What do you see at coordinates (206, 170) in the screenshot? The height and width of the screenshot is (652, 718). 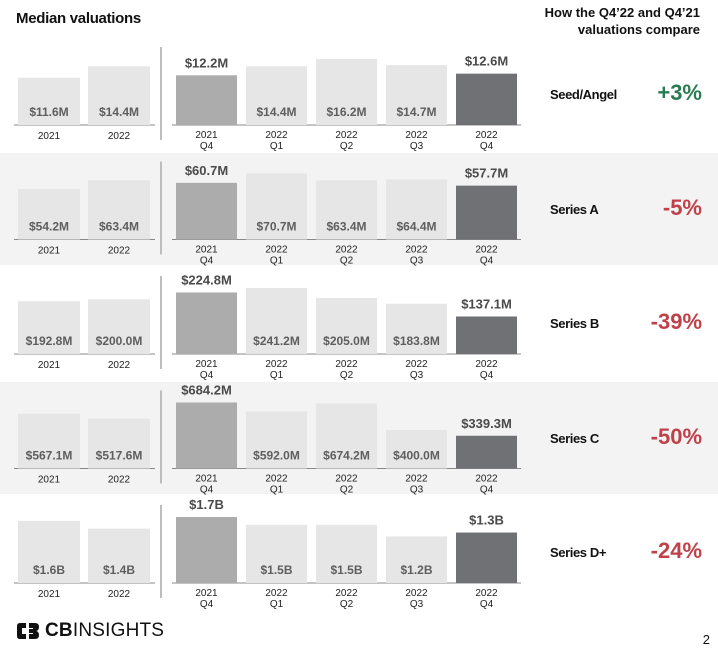 I see `quarter-bar-label: $60.7M` at bounding box center [206, 170].